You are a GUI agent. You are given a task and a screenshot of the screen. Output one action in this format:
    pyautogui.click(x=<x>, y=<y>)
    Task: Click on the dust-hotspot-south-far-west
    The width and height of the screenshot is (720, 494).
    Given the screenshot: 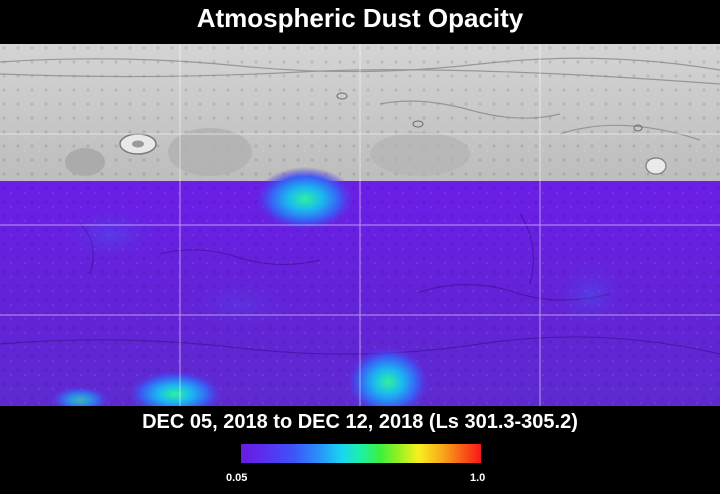 What is the action you would take?
    pyautogui.click(x=80, y=396)
    